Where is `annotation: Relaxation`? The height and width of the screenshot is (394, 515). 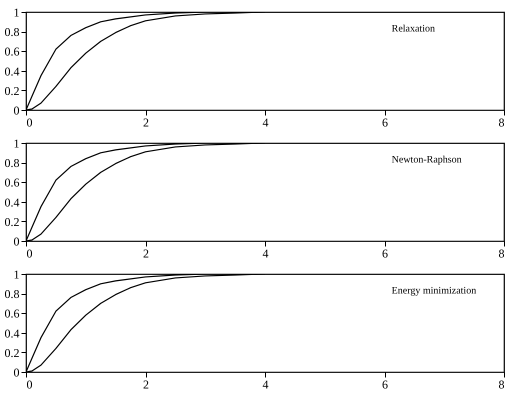 annotation: Relaxation is located at coordinates (413, 29).